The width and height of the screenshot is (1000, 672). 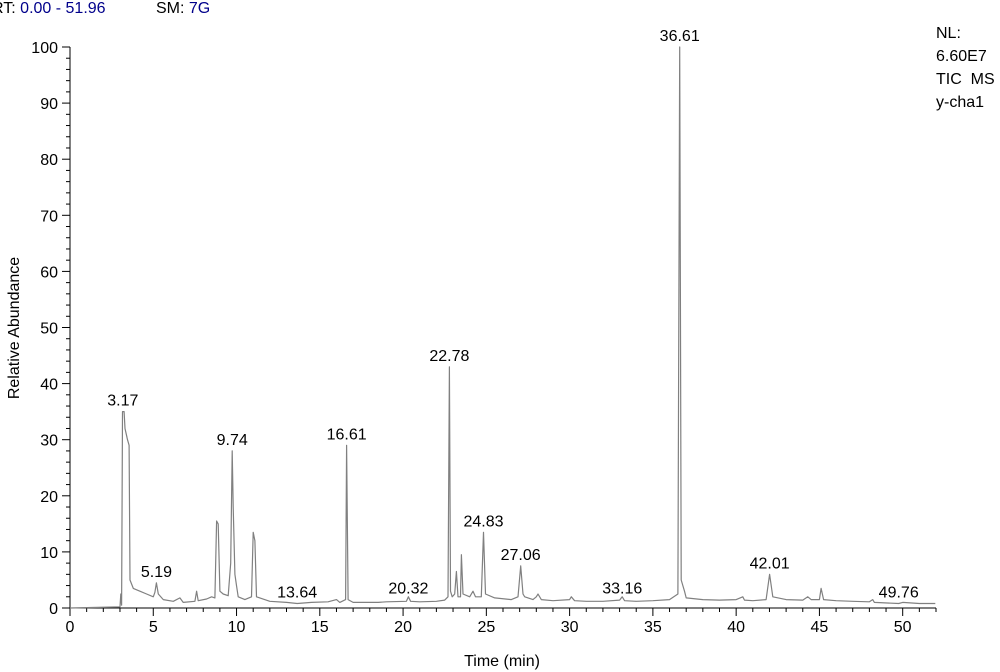 What do you see at coordinates (408, 589) in the screenshot?
I see `peak-label: 20.32` at bounding box center [408, 589].